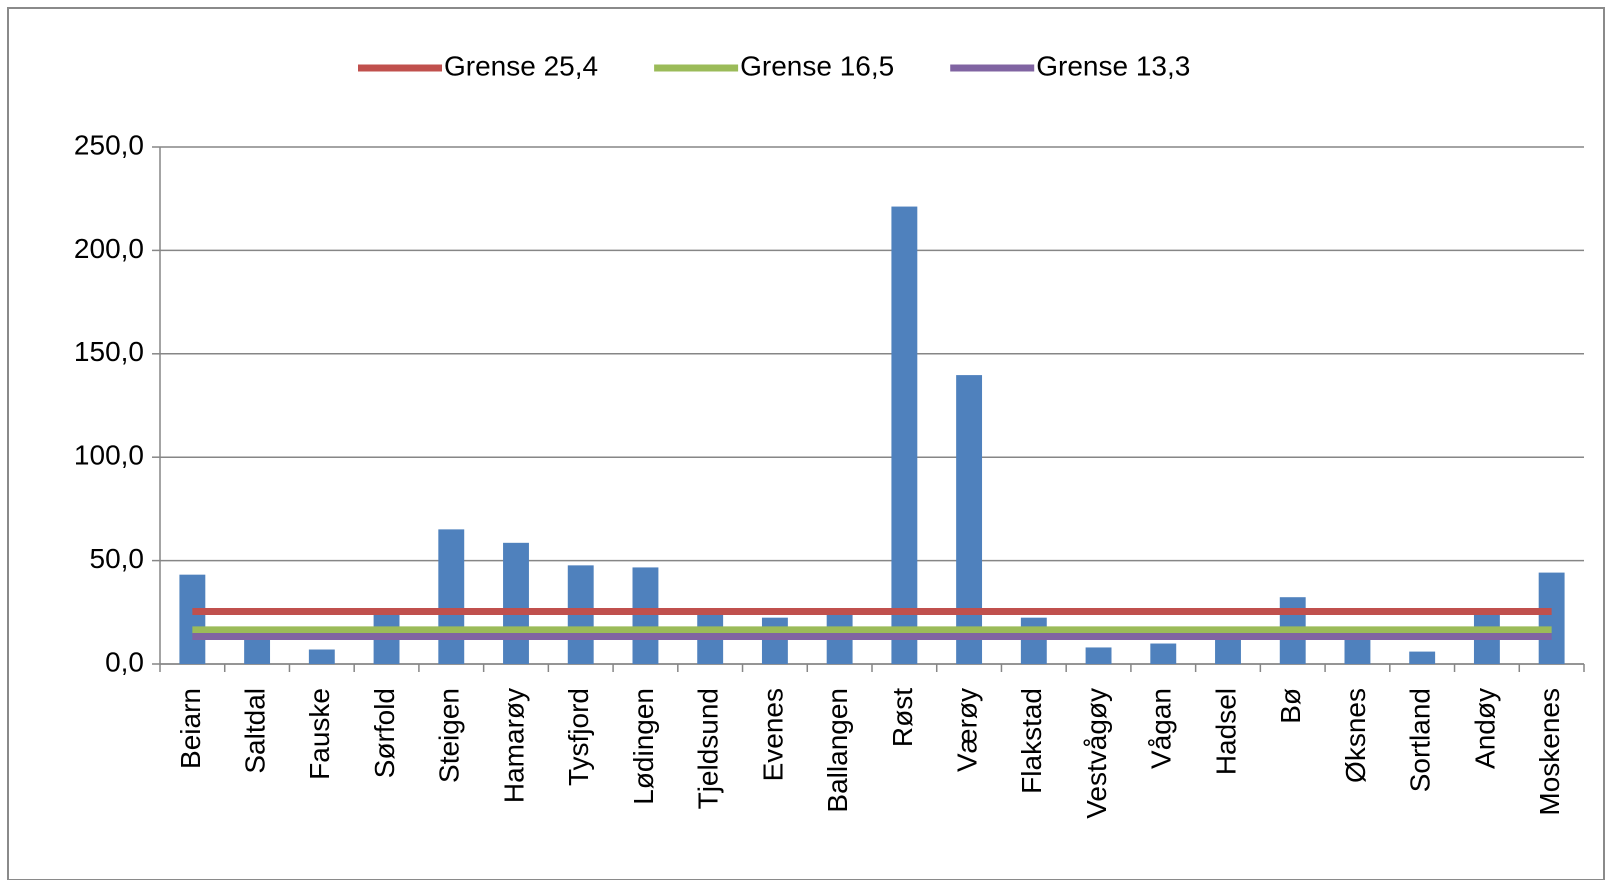 The height and width of the screenshot is (880, 1612). Describe the element at coordinates (513, 745) in the screenshot. I see `x-tick-label: Hamarøy` at that location.